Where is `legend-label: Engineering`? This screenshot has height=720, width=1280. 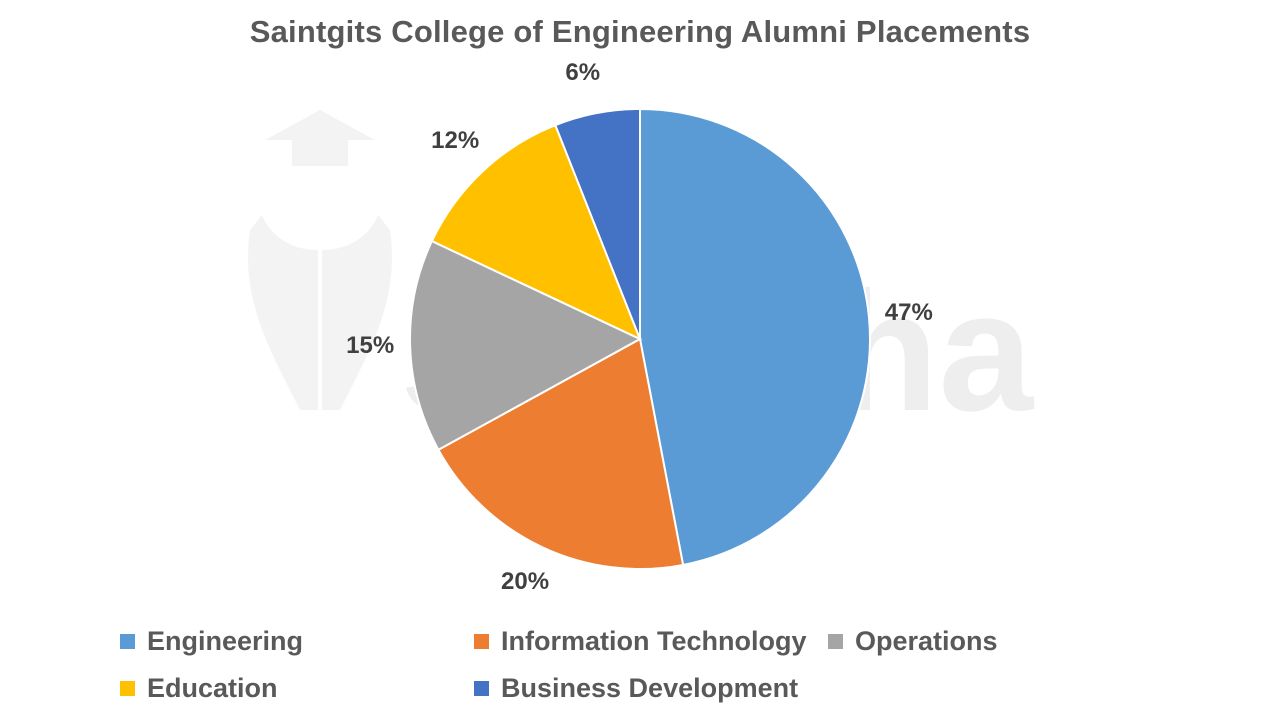
legend-label: Engineering is located at coordinates (225, 641).